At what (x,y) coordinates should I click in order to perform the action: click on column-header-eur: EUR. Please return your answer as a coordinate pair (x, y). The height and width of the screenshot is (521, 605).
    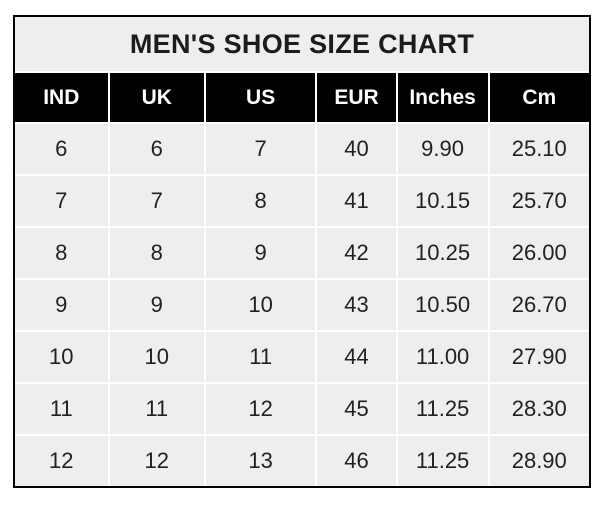
    Looking at the image, I should click on (356, 98).